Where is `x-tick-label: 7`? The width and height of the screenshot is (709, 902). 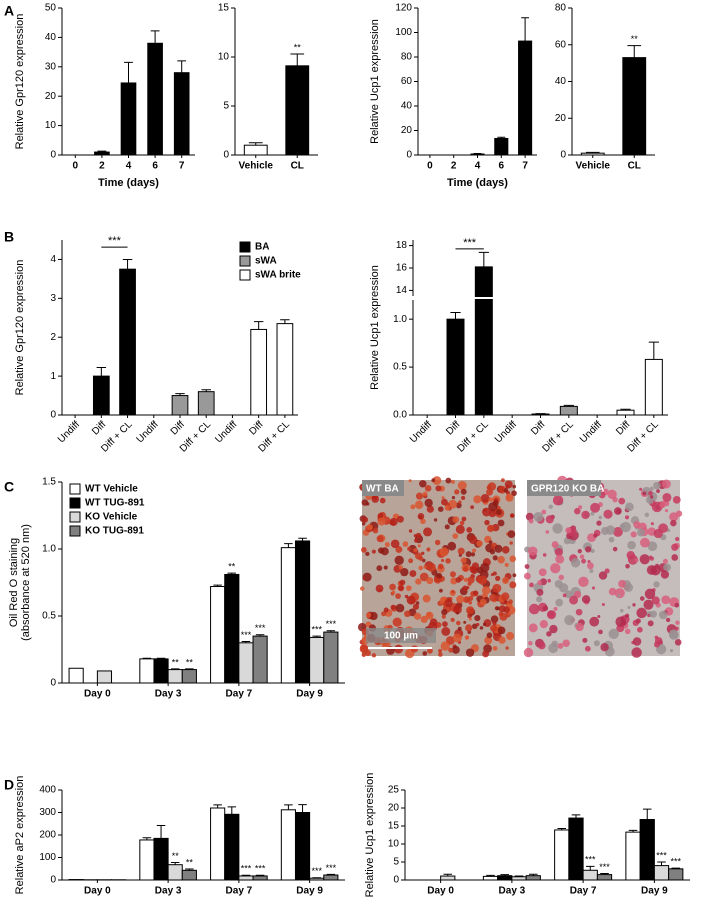
x-tick-label: 7 is located at coordinates (525, 166).